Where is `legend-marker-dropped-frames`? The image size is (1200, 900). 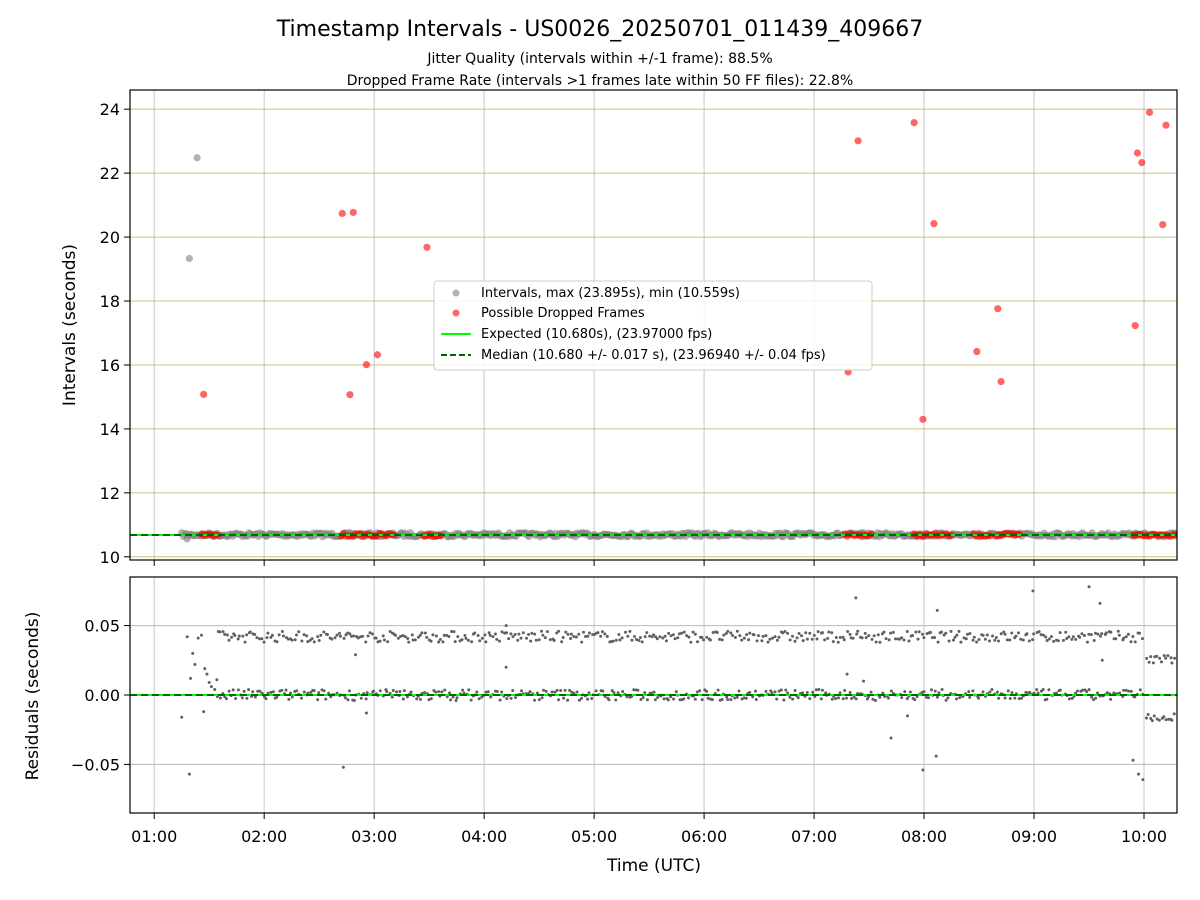 legend-marker-dropped-frames is located at coordinates (456, 313).